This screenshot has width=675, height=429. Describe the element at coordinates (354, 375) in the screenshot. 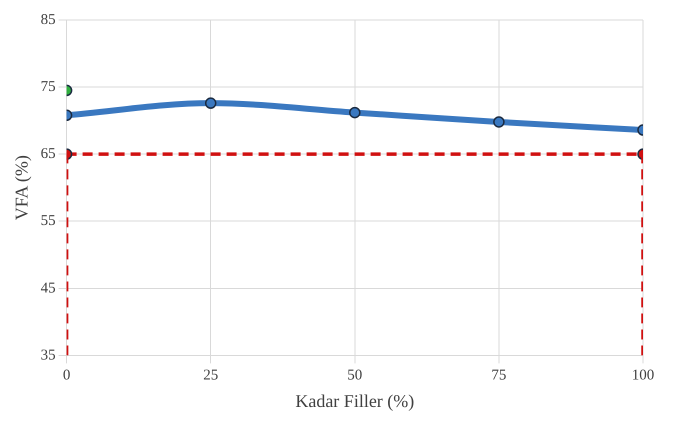

I see `x-tick-label: 50` at that location.